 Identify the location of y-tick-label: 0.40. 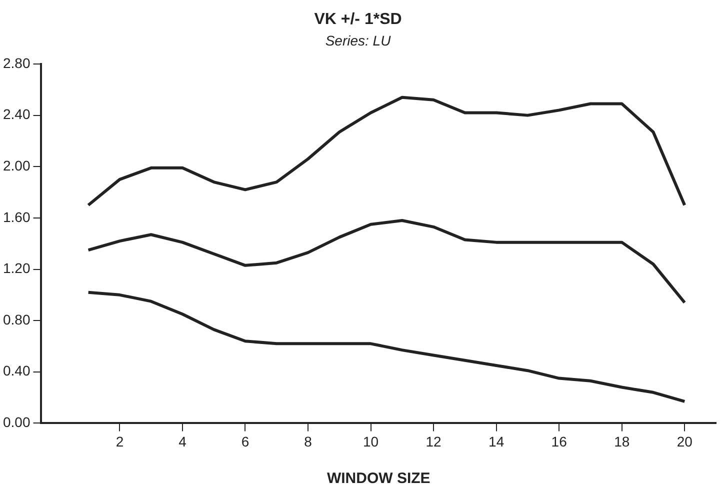
(16, 370).